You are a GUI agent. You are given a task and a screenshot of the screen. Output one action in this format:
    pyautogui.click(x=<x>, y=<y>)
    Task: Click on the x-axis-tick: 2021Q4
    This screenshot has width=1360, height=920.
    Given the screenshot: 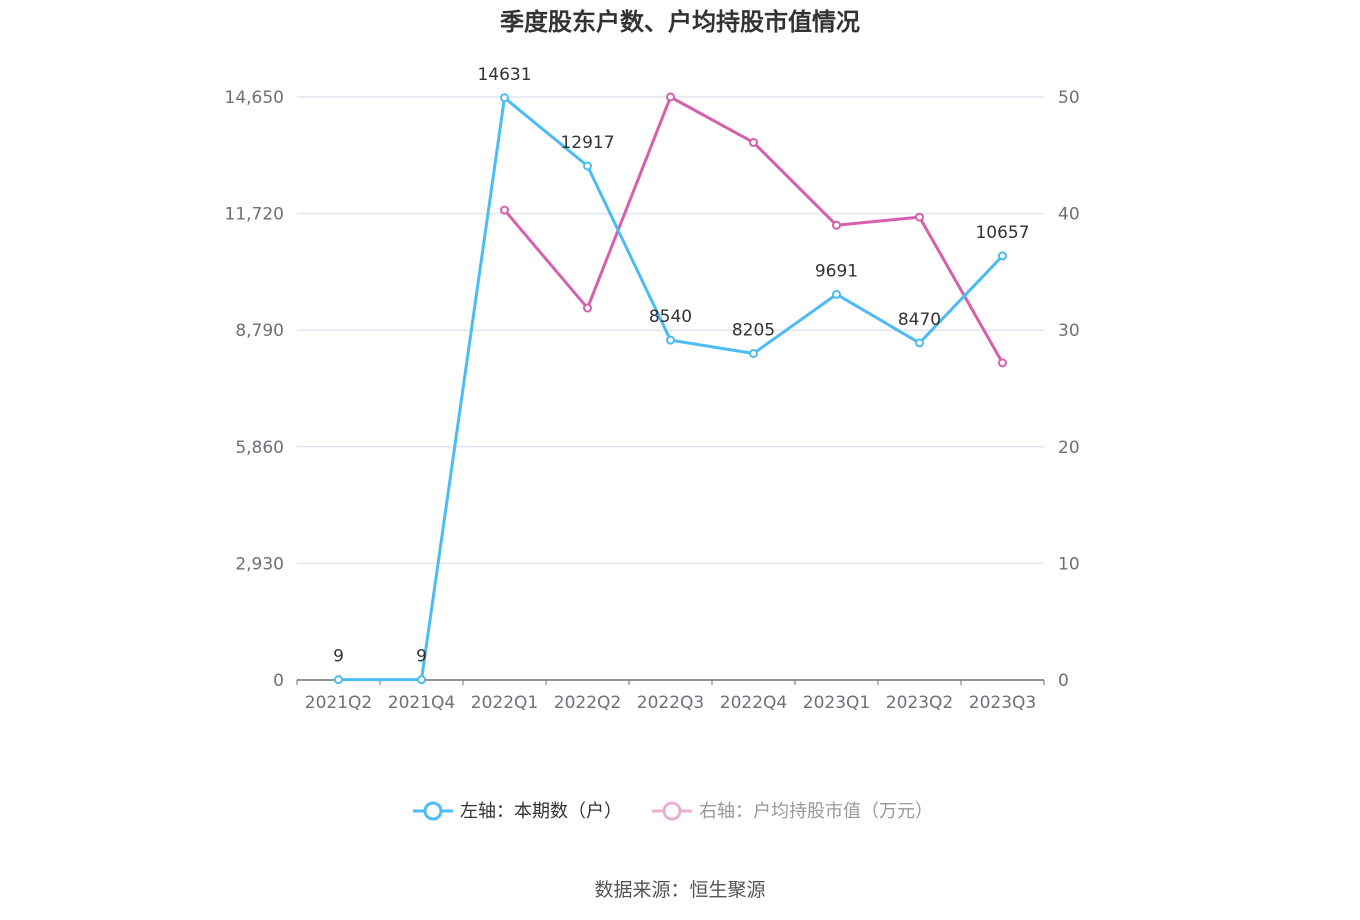 What is the action you would take?
    pyautogui.click(x=421, y=703)
    